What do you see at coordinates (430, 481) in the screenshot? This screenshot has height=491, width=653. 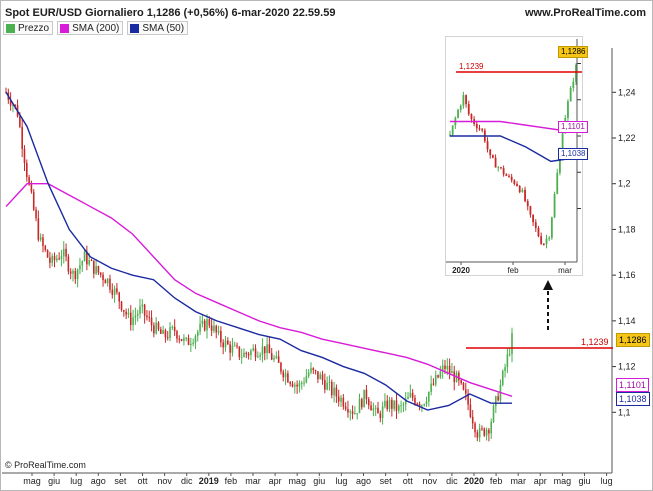 I see `x-tick-label: nov` at bounding box center [430, 481].